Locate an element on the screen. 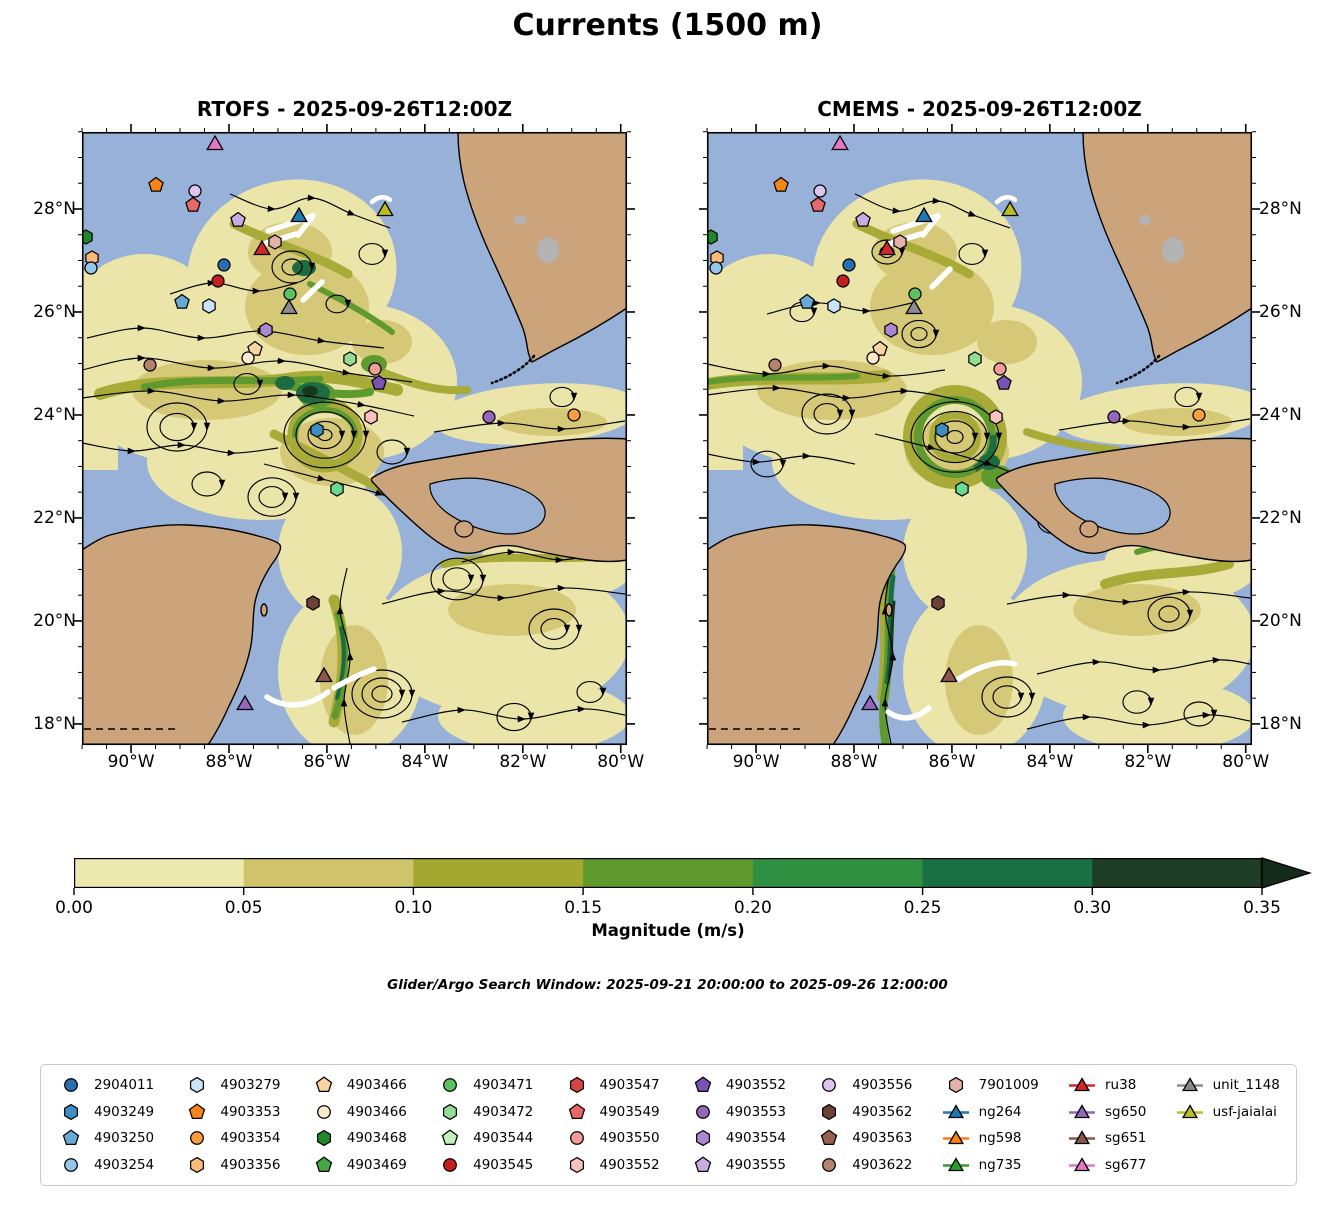 This screenshot has width=1335, height=1231. legend-item-4903556: 4903556 is located at coordinates (863, 1085).